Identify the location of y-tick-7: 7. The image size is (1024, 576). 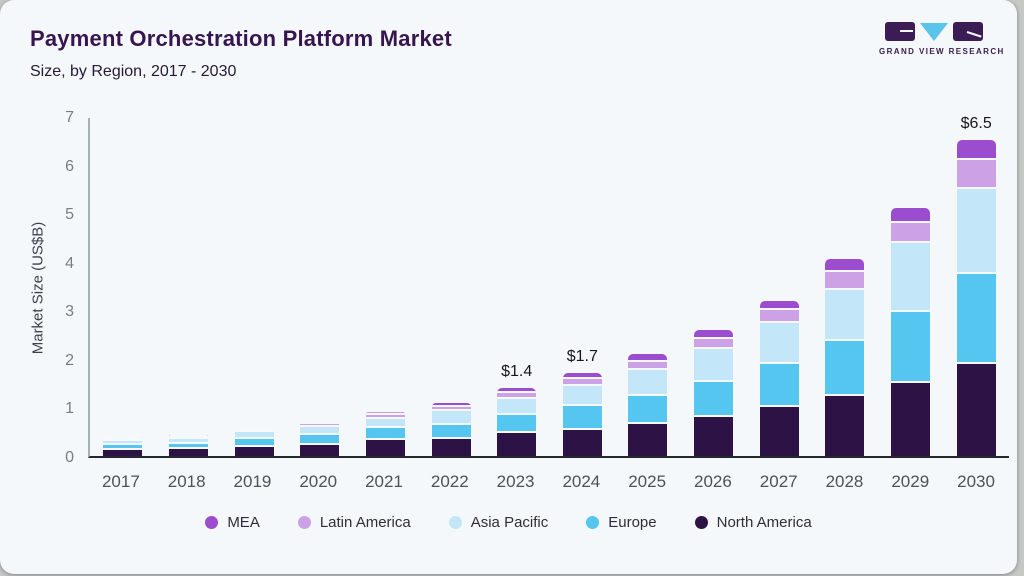
(69, 117).